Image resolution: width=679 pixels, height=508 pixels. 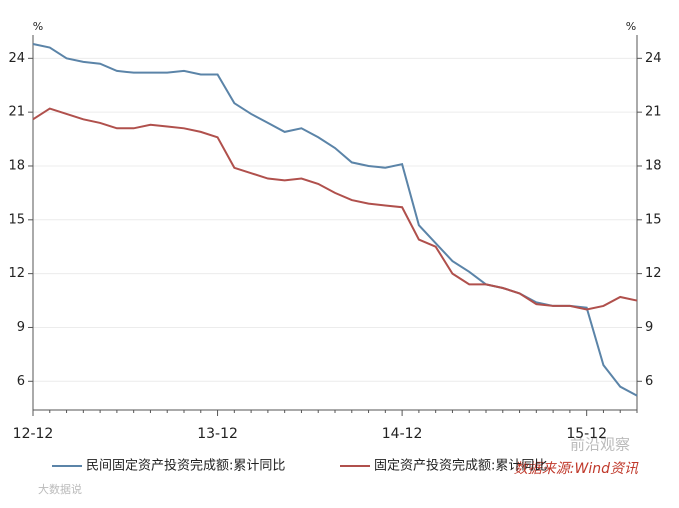 What do you see at coordinates (653, 58) in the screenshot?
I see `y2-tick-label: 24` at bounding box center [653, 58].